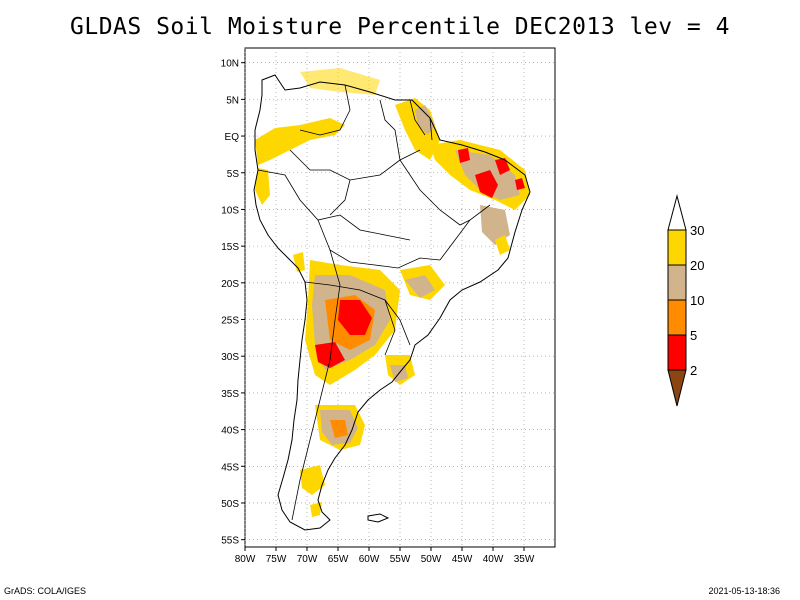 The width and height of the screenshot is (800, 600). What do you see at coordinates (233, 303) in the screenshot?
I see `latitude-labels: 10N 5N EQ 5S 10S 15S 20S 25S 30S 35S 40S 45S 50S 55S` at bounding box center [233, 303].